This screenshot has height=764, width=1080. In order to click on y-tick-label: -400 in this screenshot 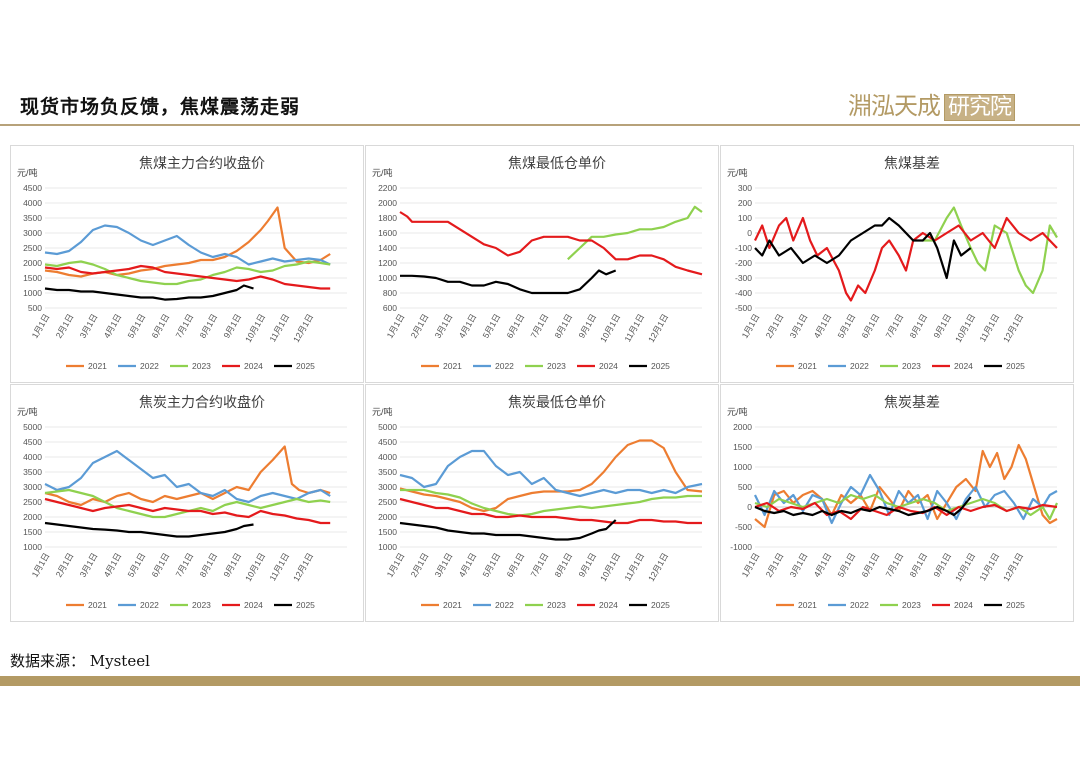, I will do `click(743, 293)`.